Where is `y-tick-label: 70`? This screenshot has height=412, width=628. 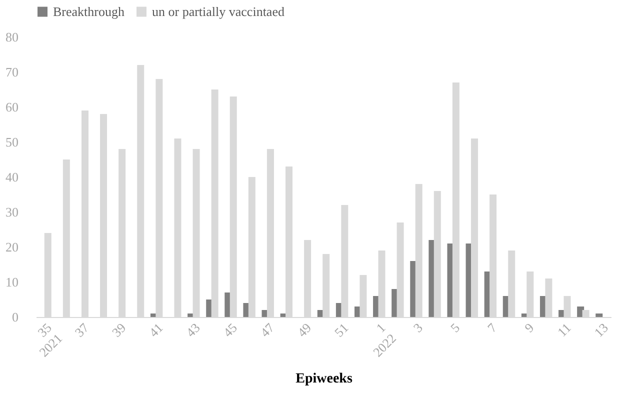 y-tick-label: 70 is located at coordinates (12, 72).